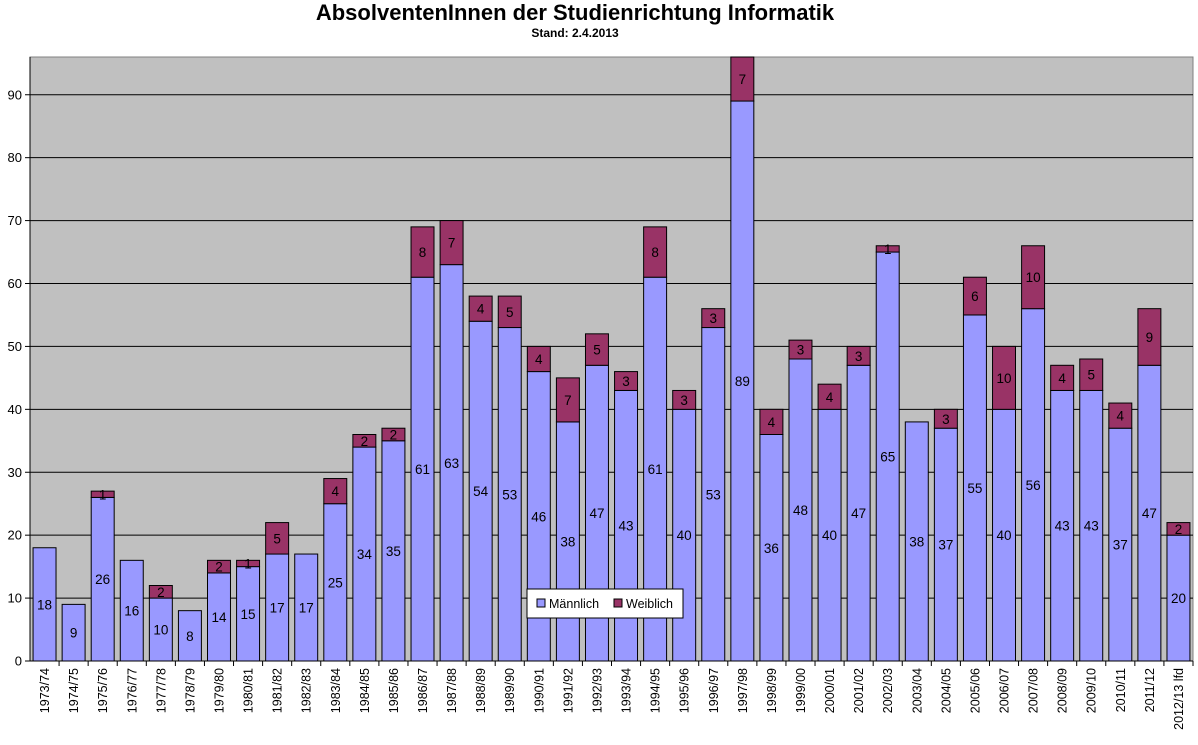 The height and width of the screenshot is (745, 1198). I want to click on x-tick-label: 2006/07, so click(1005, 690).